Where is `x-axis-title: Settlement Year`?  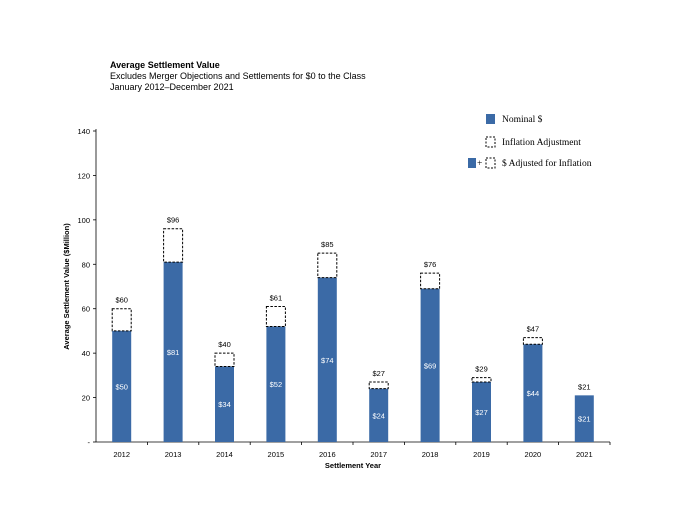 x-axis-title: Settlement Year is located at coordinates (353, 465).